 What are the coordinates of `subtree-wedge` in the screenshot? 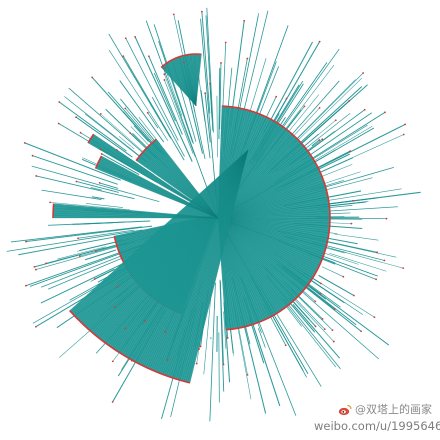 It's located at (177, 178).